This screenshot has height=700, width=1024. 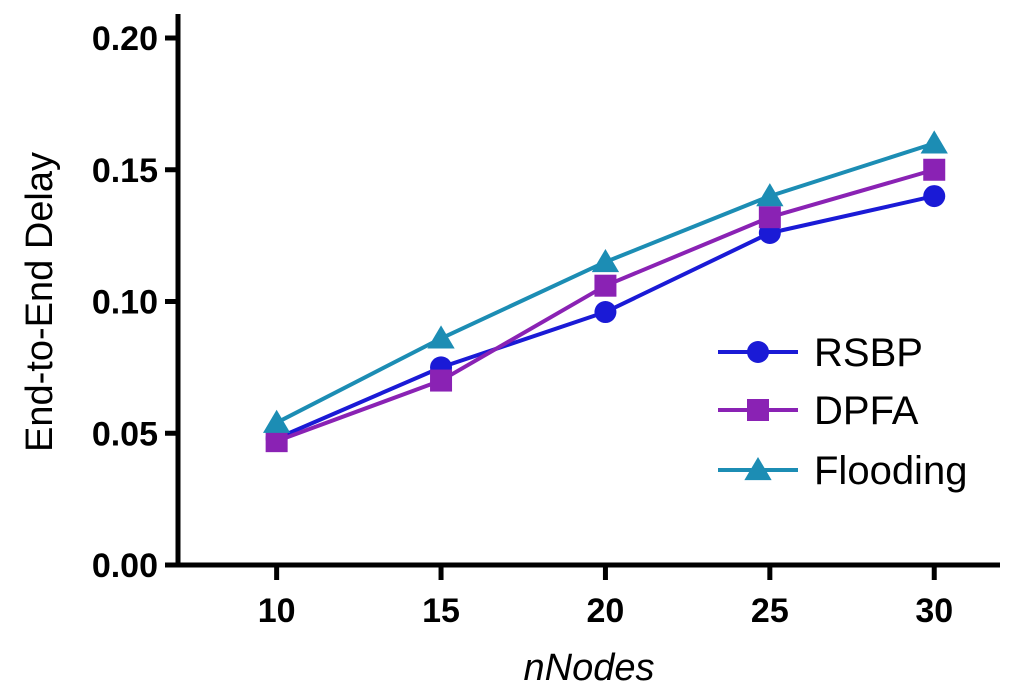 What do you see at coordinates (40, 302) in the screenshot?
I see `y-axis-title: End-to-End Delay` at bounding box center [40, 302].